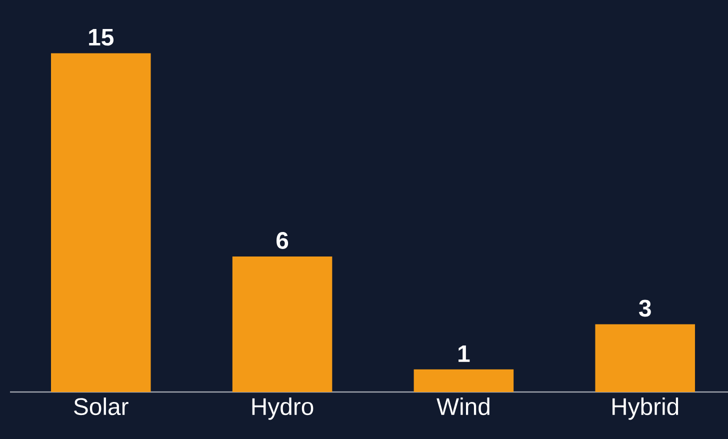  What do you see at coordinates (101, 407) in the screenshot?
I see `x-tick-label: Solar` at bounding box center [101, 407].